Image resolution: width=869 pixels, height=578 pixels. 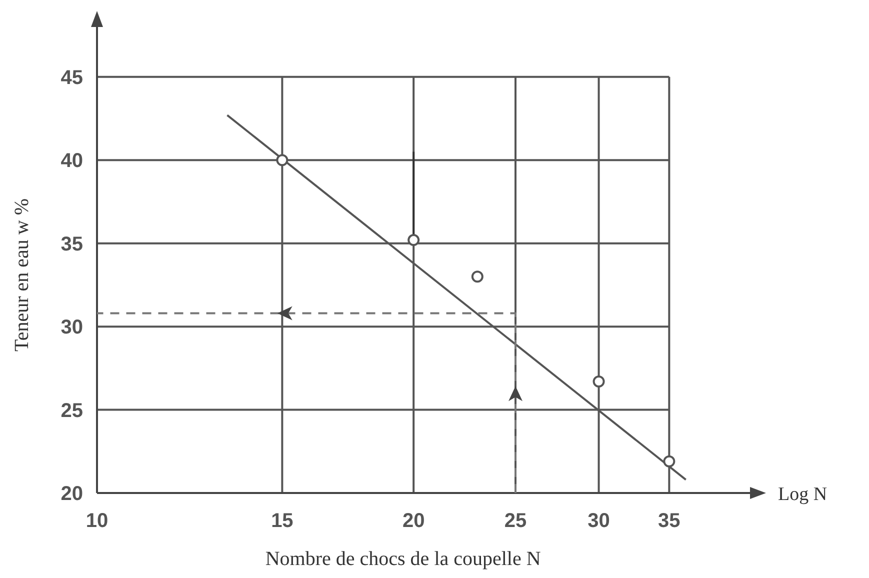 What do you see at coordinates (71, 411) in the screenshot?
I see `y-tick-label: 25` at bounding box center [71, 411].